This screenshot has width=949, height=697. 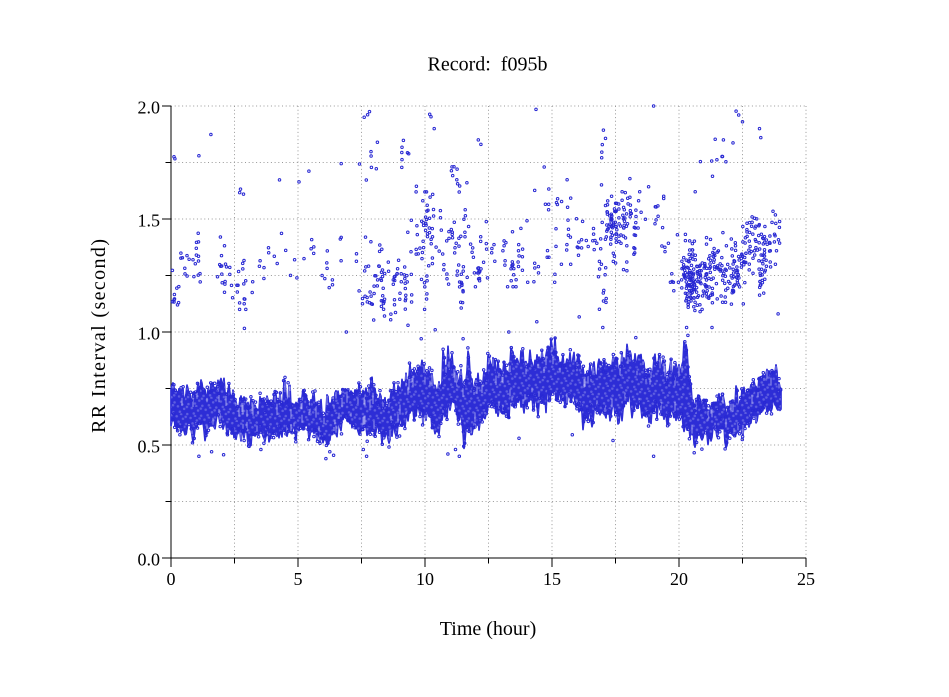 I want to click on svg-text: Time (hour), so click(x=488, y=629).